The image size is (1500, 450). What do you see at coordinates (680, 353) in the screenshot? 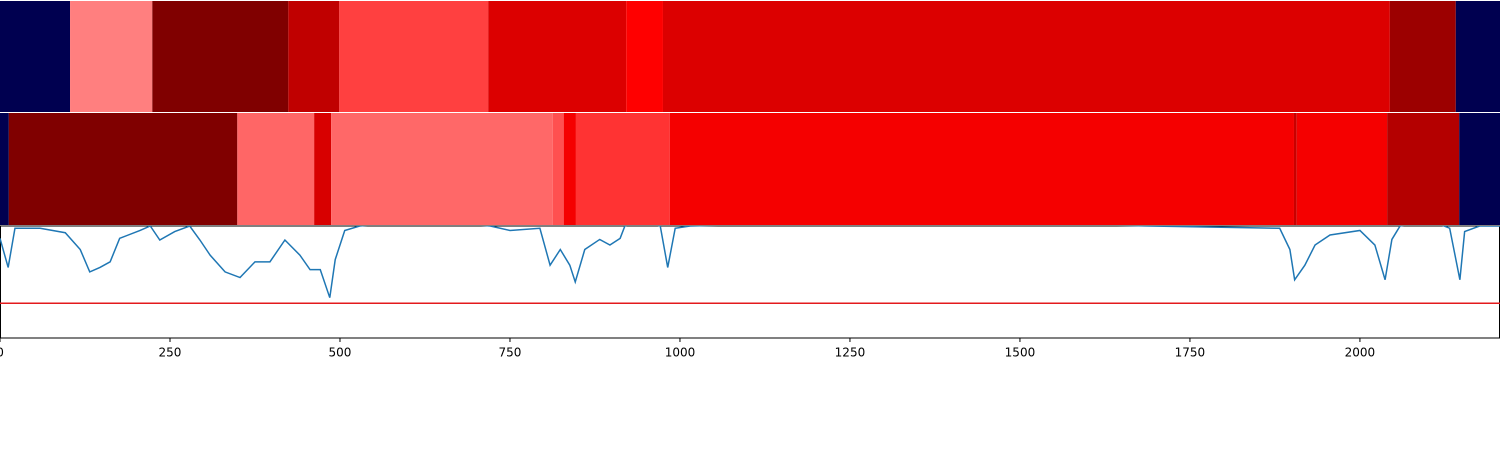
I see `x-tick-label: 1000` at bounding box center [680, 353].